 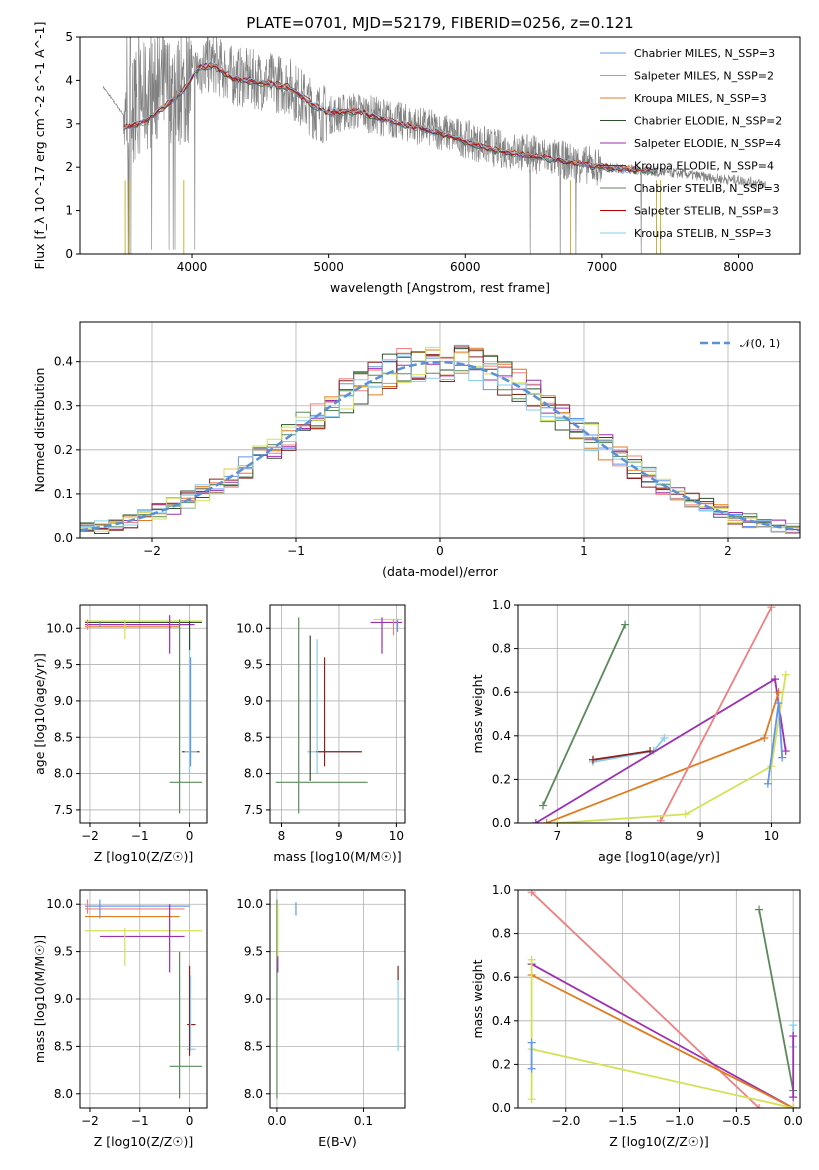 What do you see at coordinates (63, 362) in the screenshot?
I see `y-tick-label: 0.4` at bounding box center [63, 362].